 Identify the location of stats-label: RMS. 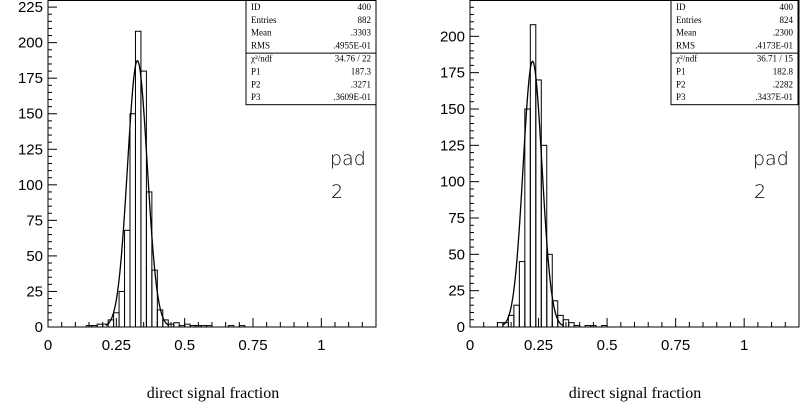
(260, 46).